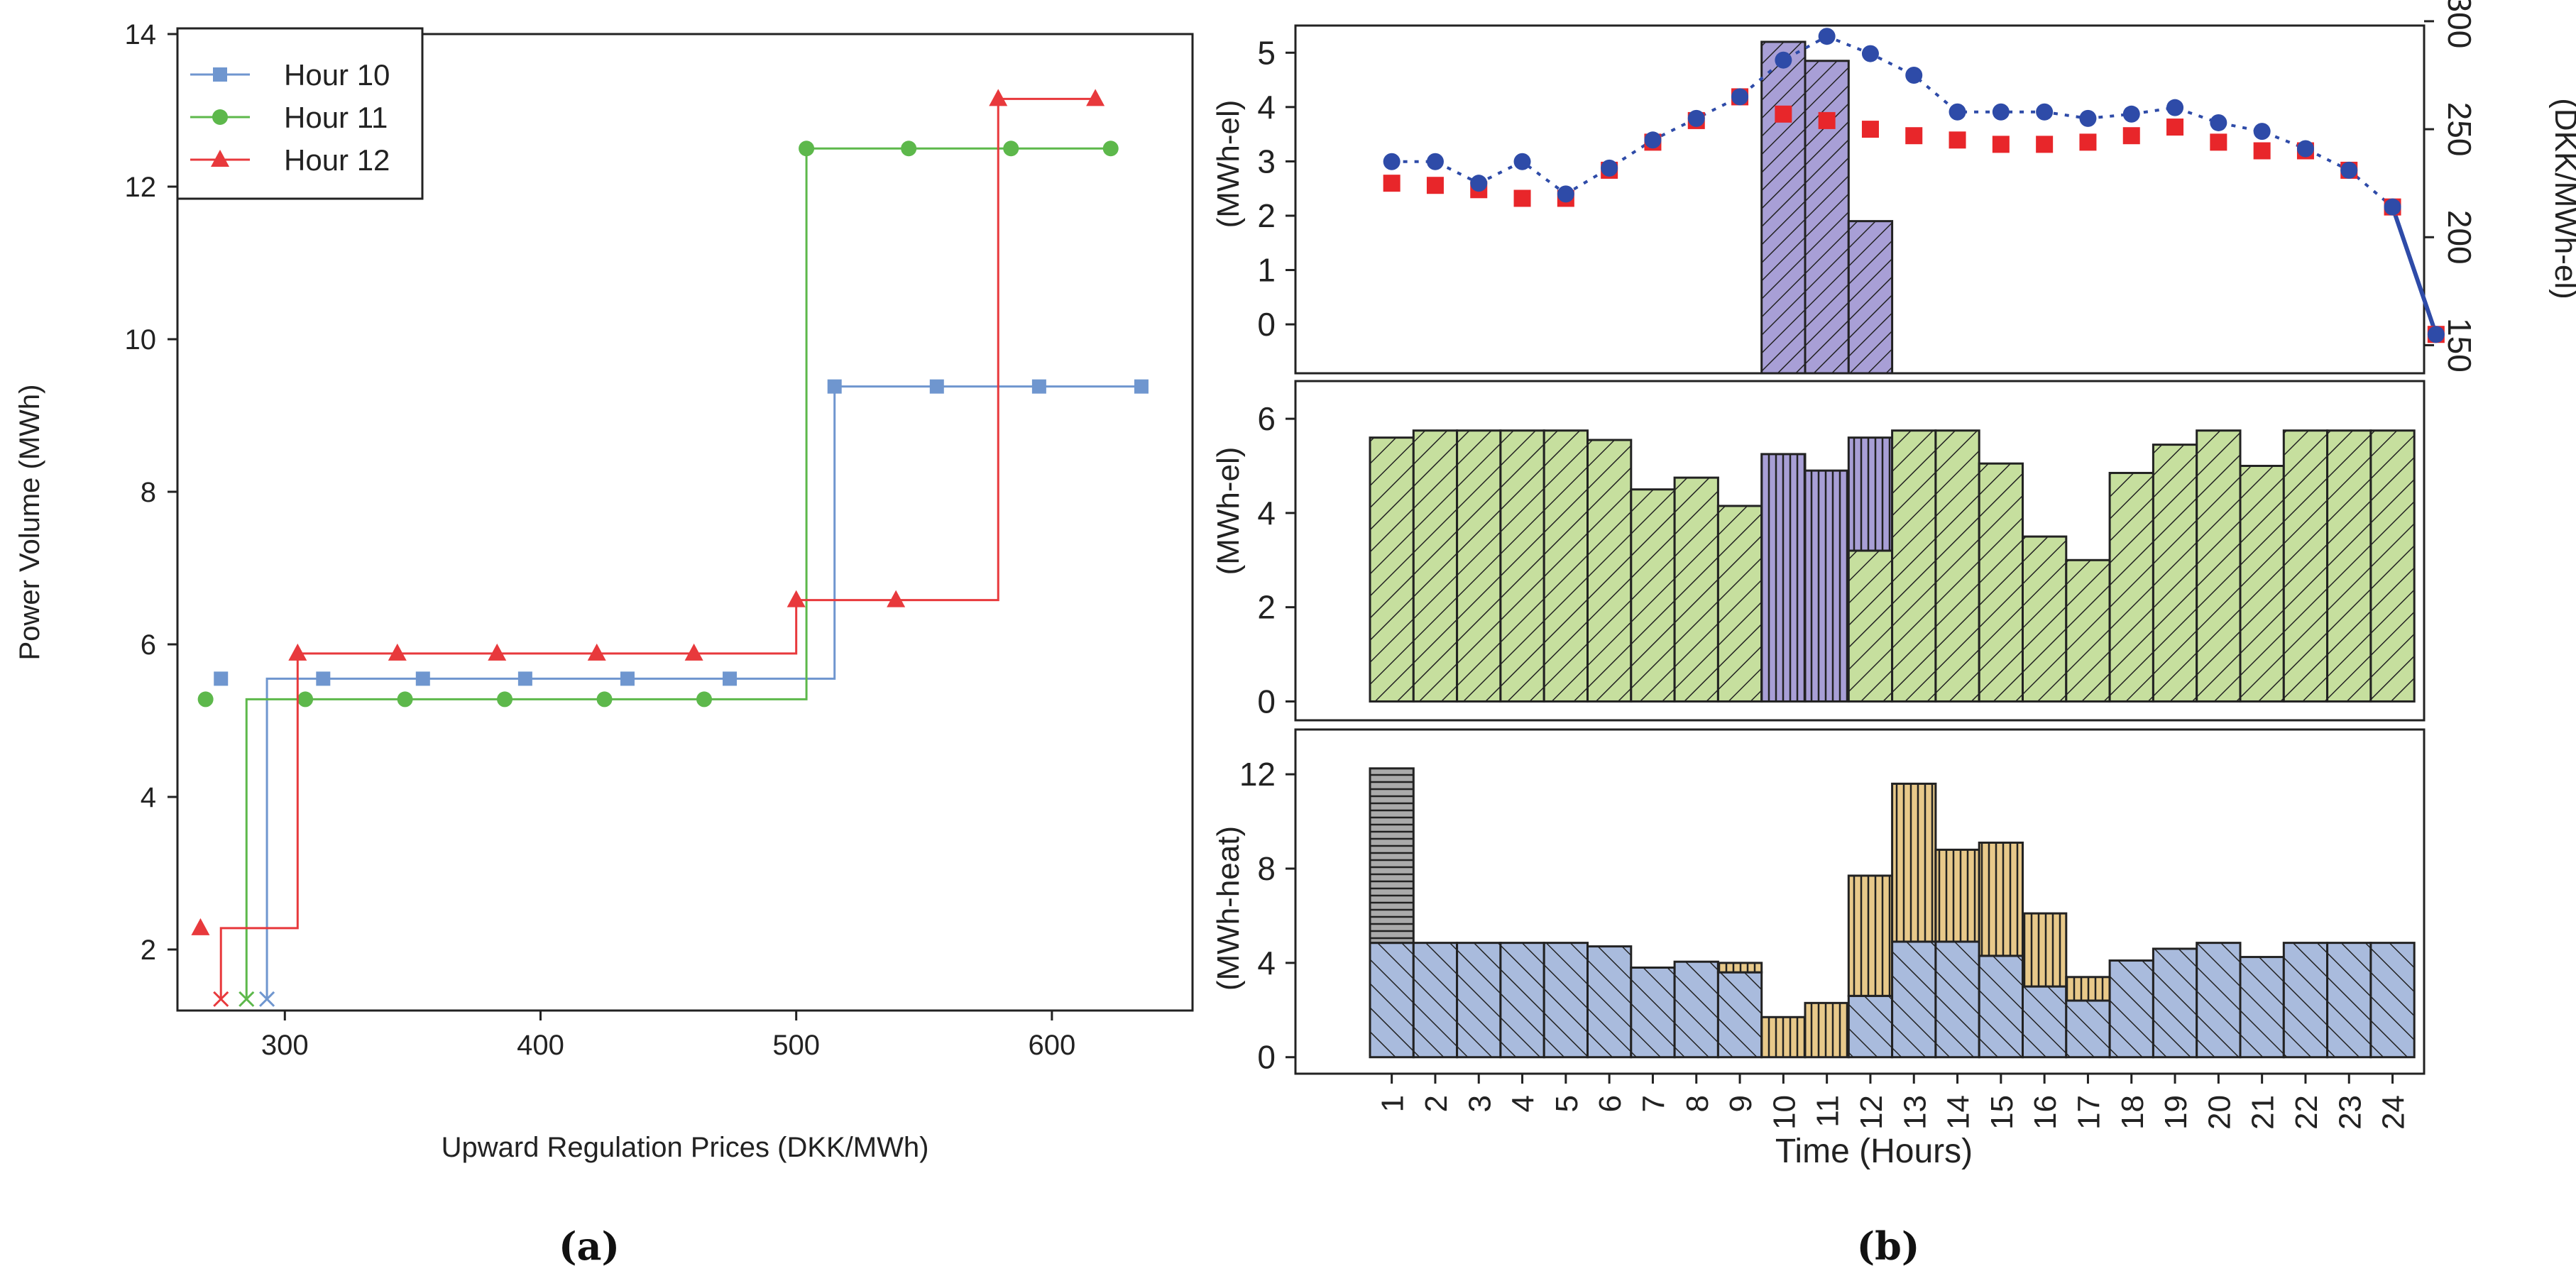 The image size is (2576, 1288). What do you see at coordinates (2263, 1112) in the screenshot?
I see `bbot-xtick-label: 21` at bounding box center [2263, 1112].